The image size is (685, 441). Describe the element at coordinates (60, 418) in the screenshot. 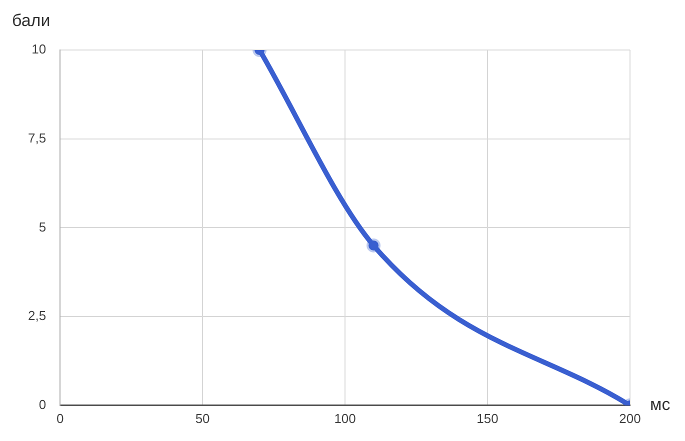

I see `x-tick-label: 0` at that location.